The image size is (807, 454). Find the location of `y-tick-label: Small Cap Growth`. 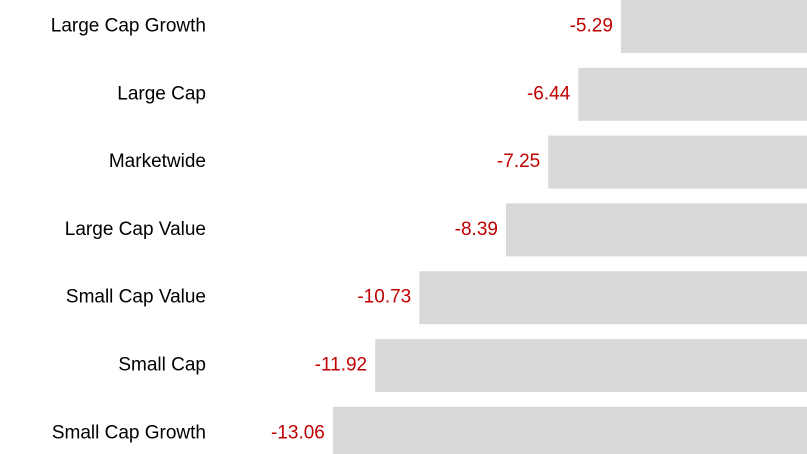

y-tick-label: Small Cap Growth is located at coordinates (129, 432).